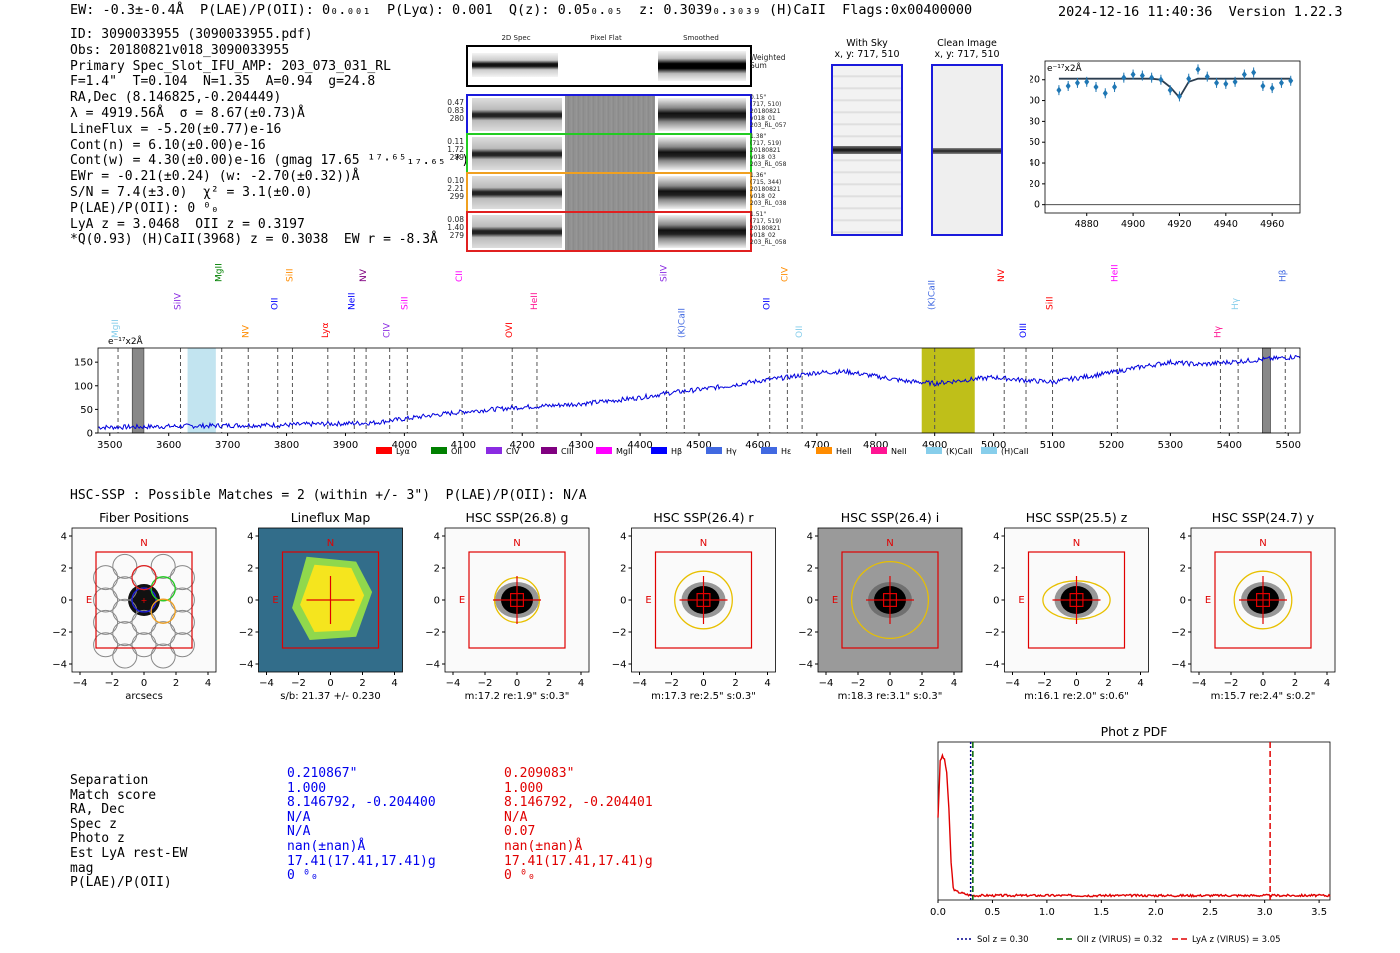 The width and height of the screenshot is (1400, 953). Describe the element at coordinates (1014, 451) in the screenshot. I see `legend-label: (H)CaII` at that location.